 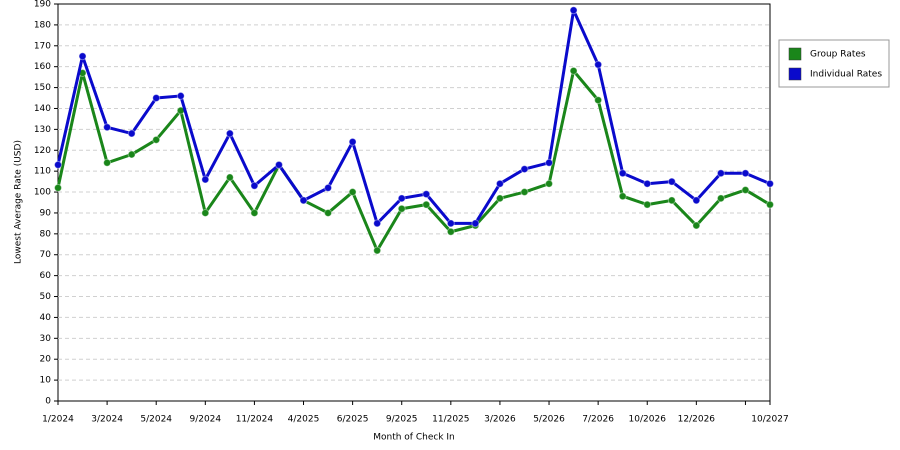 What do you see at coordinates (353, 420) in the screenshot?
I see `x-tick-label: 6/2025` at bounding box center [353, 420].